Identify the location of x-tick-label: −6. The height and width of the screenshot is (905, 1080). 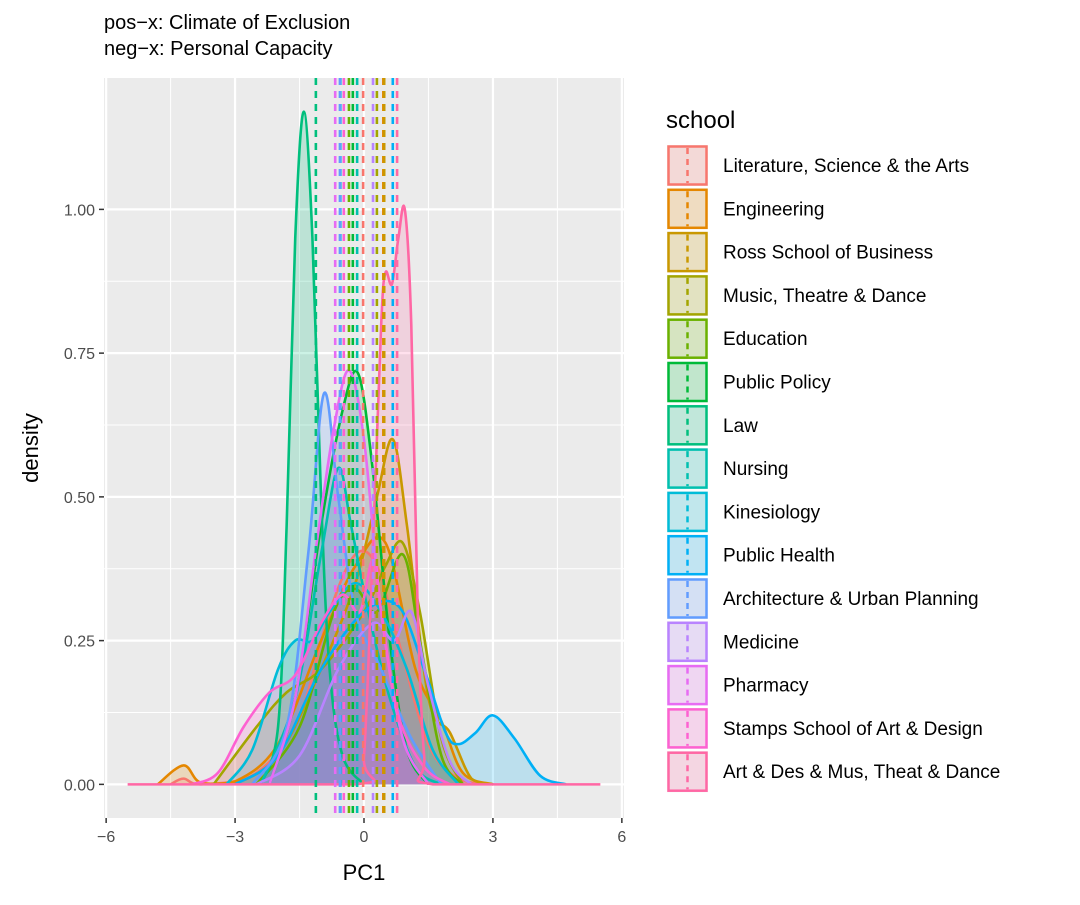
(106, 837).